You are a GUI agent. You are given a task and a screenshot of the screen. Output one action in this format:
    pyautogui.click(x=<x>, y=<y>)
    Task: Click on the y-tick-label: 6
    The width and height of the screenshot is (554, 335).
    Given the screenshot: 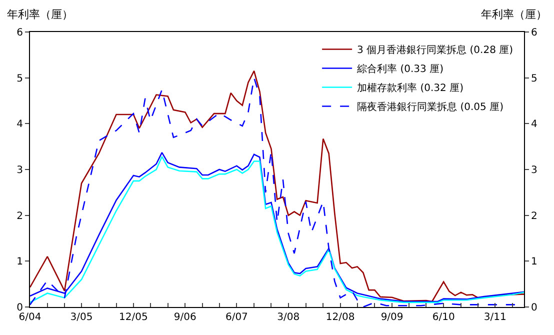 What is the action you would take?
    pyautogui.click(x=19, y=33)
    